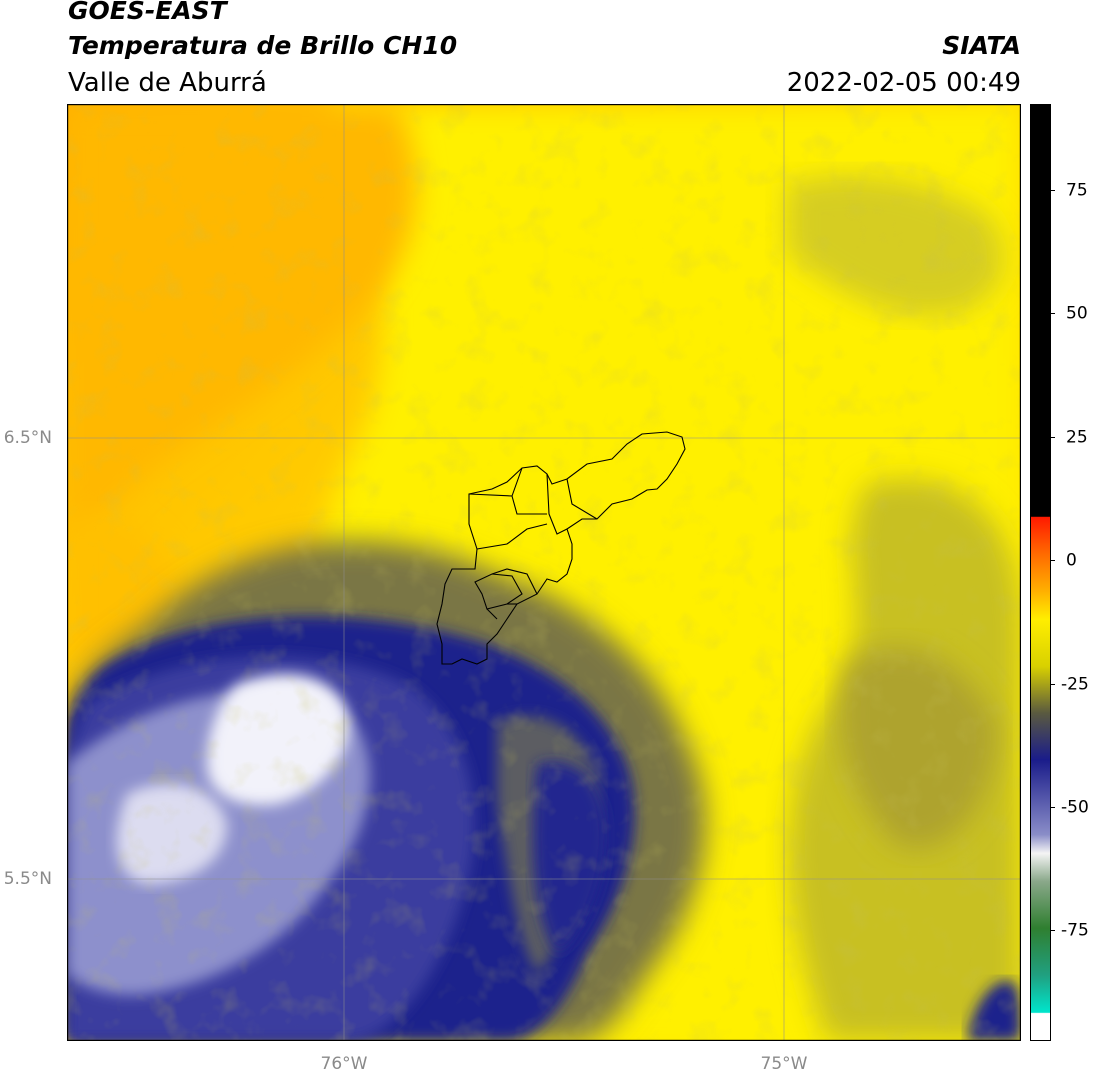  Describe the element at coordinates (344, 1064) in the screenshot. I see `lon-label-76W: 76°W` at that location.